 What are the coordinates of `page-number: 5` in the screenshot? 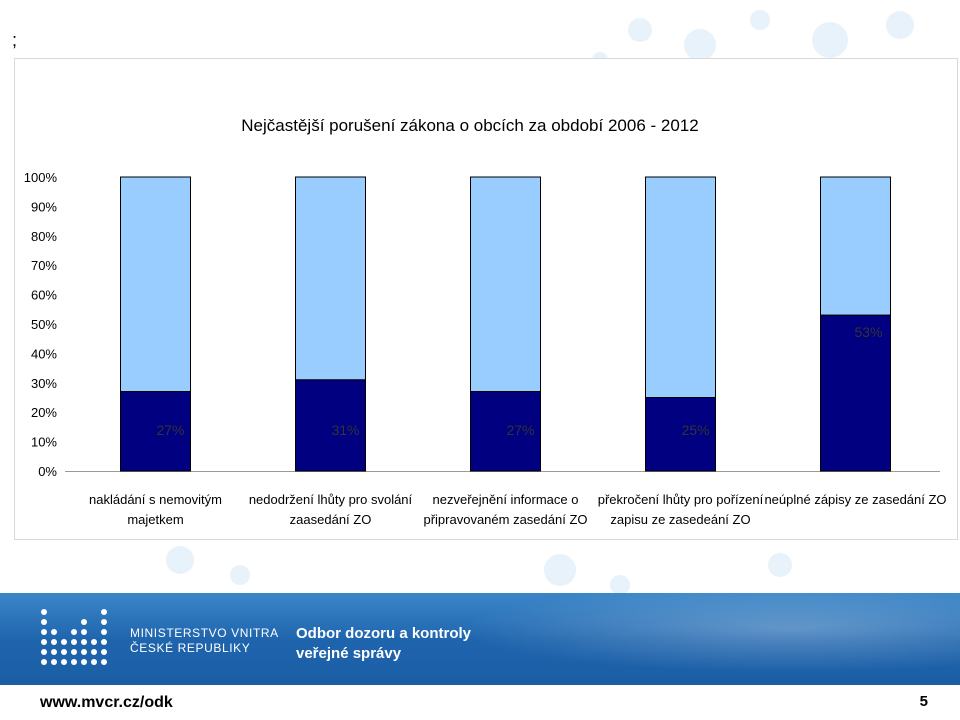 It's located at (923, 701).